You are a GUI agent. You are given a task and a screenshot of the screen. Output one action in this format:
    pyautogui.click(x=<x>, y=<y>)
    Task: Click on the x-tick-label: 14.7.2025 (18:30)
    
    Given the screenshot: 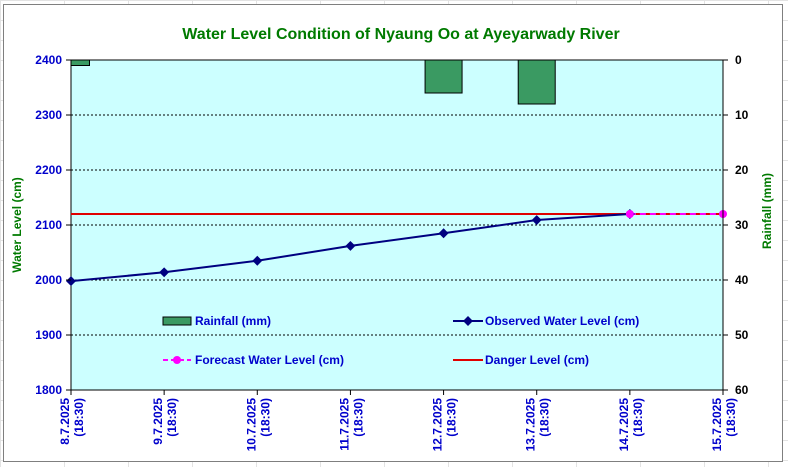 What is the action you would take?
    pyautogui.click(x=631, y=425)
    